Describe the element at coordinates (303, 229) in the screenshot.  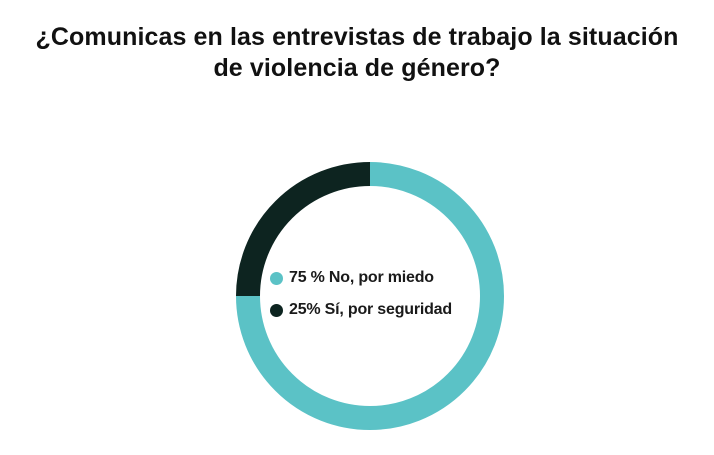
I see `donut-slice-si` at that location.